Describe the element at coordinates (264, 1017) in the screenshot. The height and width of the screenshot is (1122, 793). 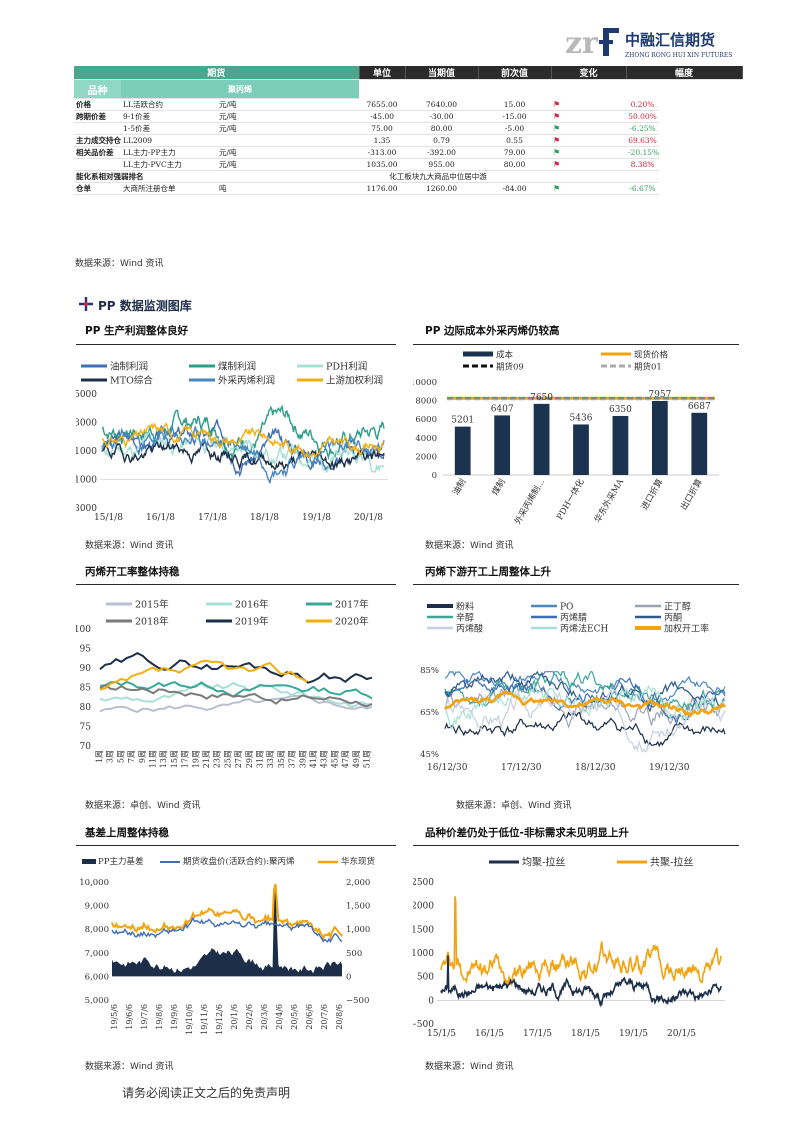
I see `x-tick-label: 20/3/6` at that location.